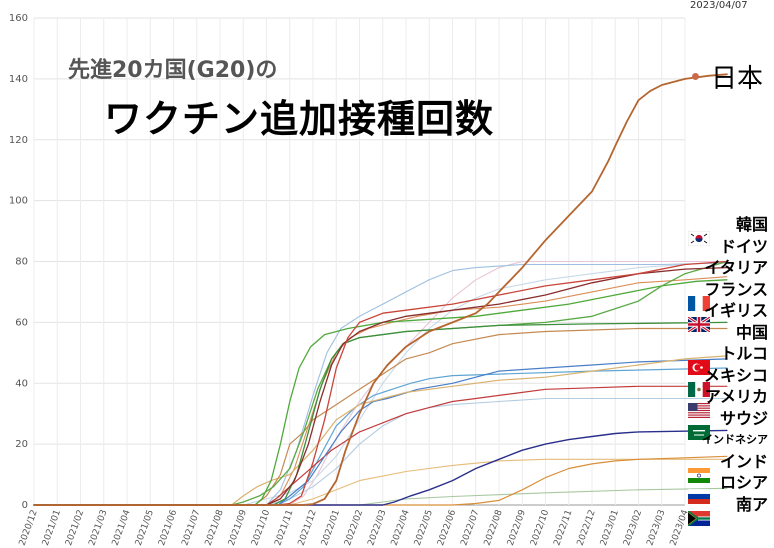  I want to click on chart-title: ワクチン追加接種回数, so click(299, 119).